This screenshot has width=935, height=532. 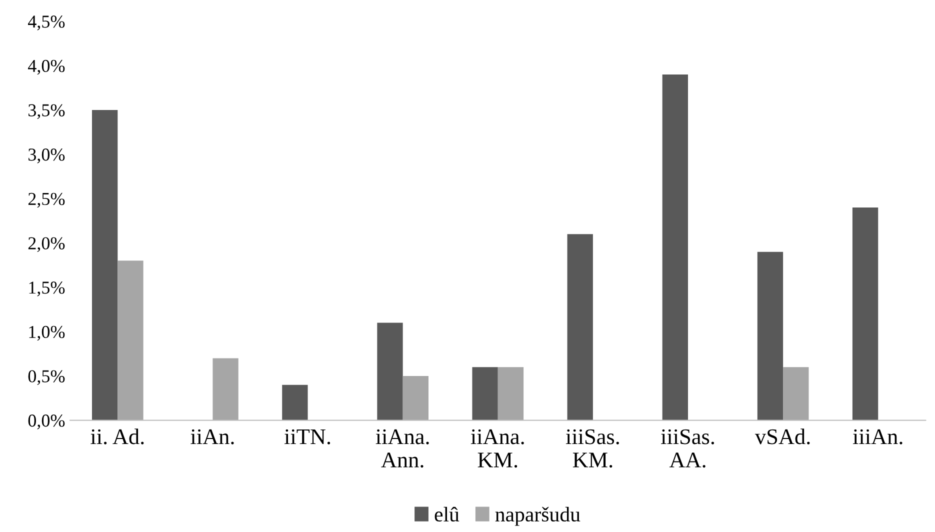 I want to click on y-tick-label: 1,0%, so click(x=47, y=333).